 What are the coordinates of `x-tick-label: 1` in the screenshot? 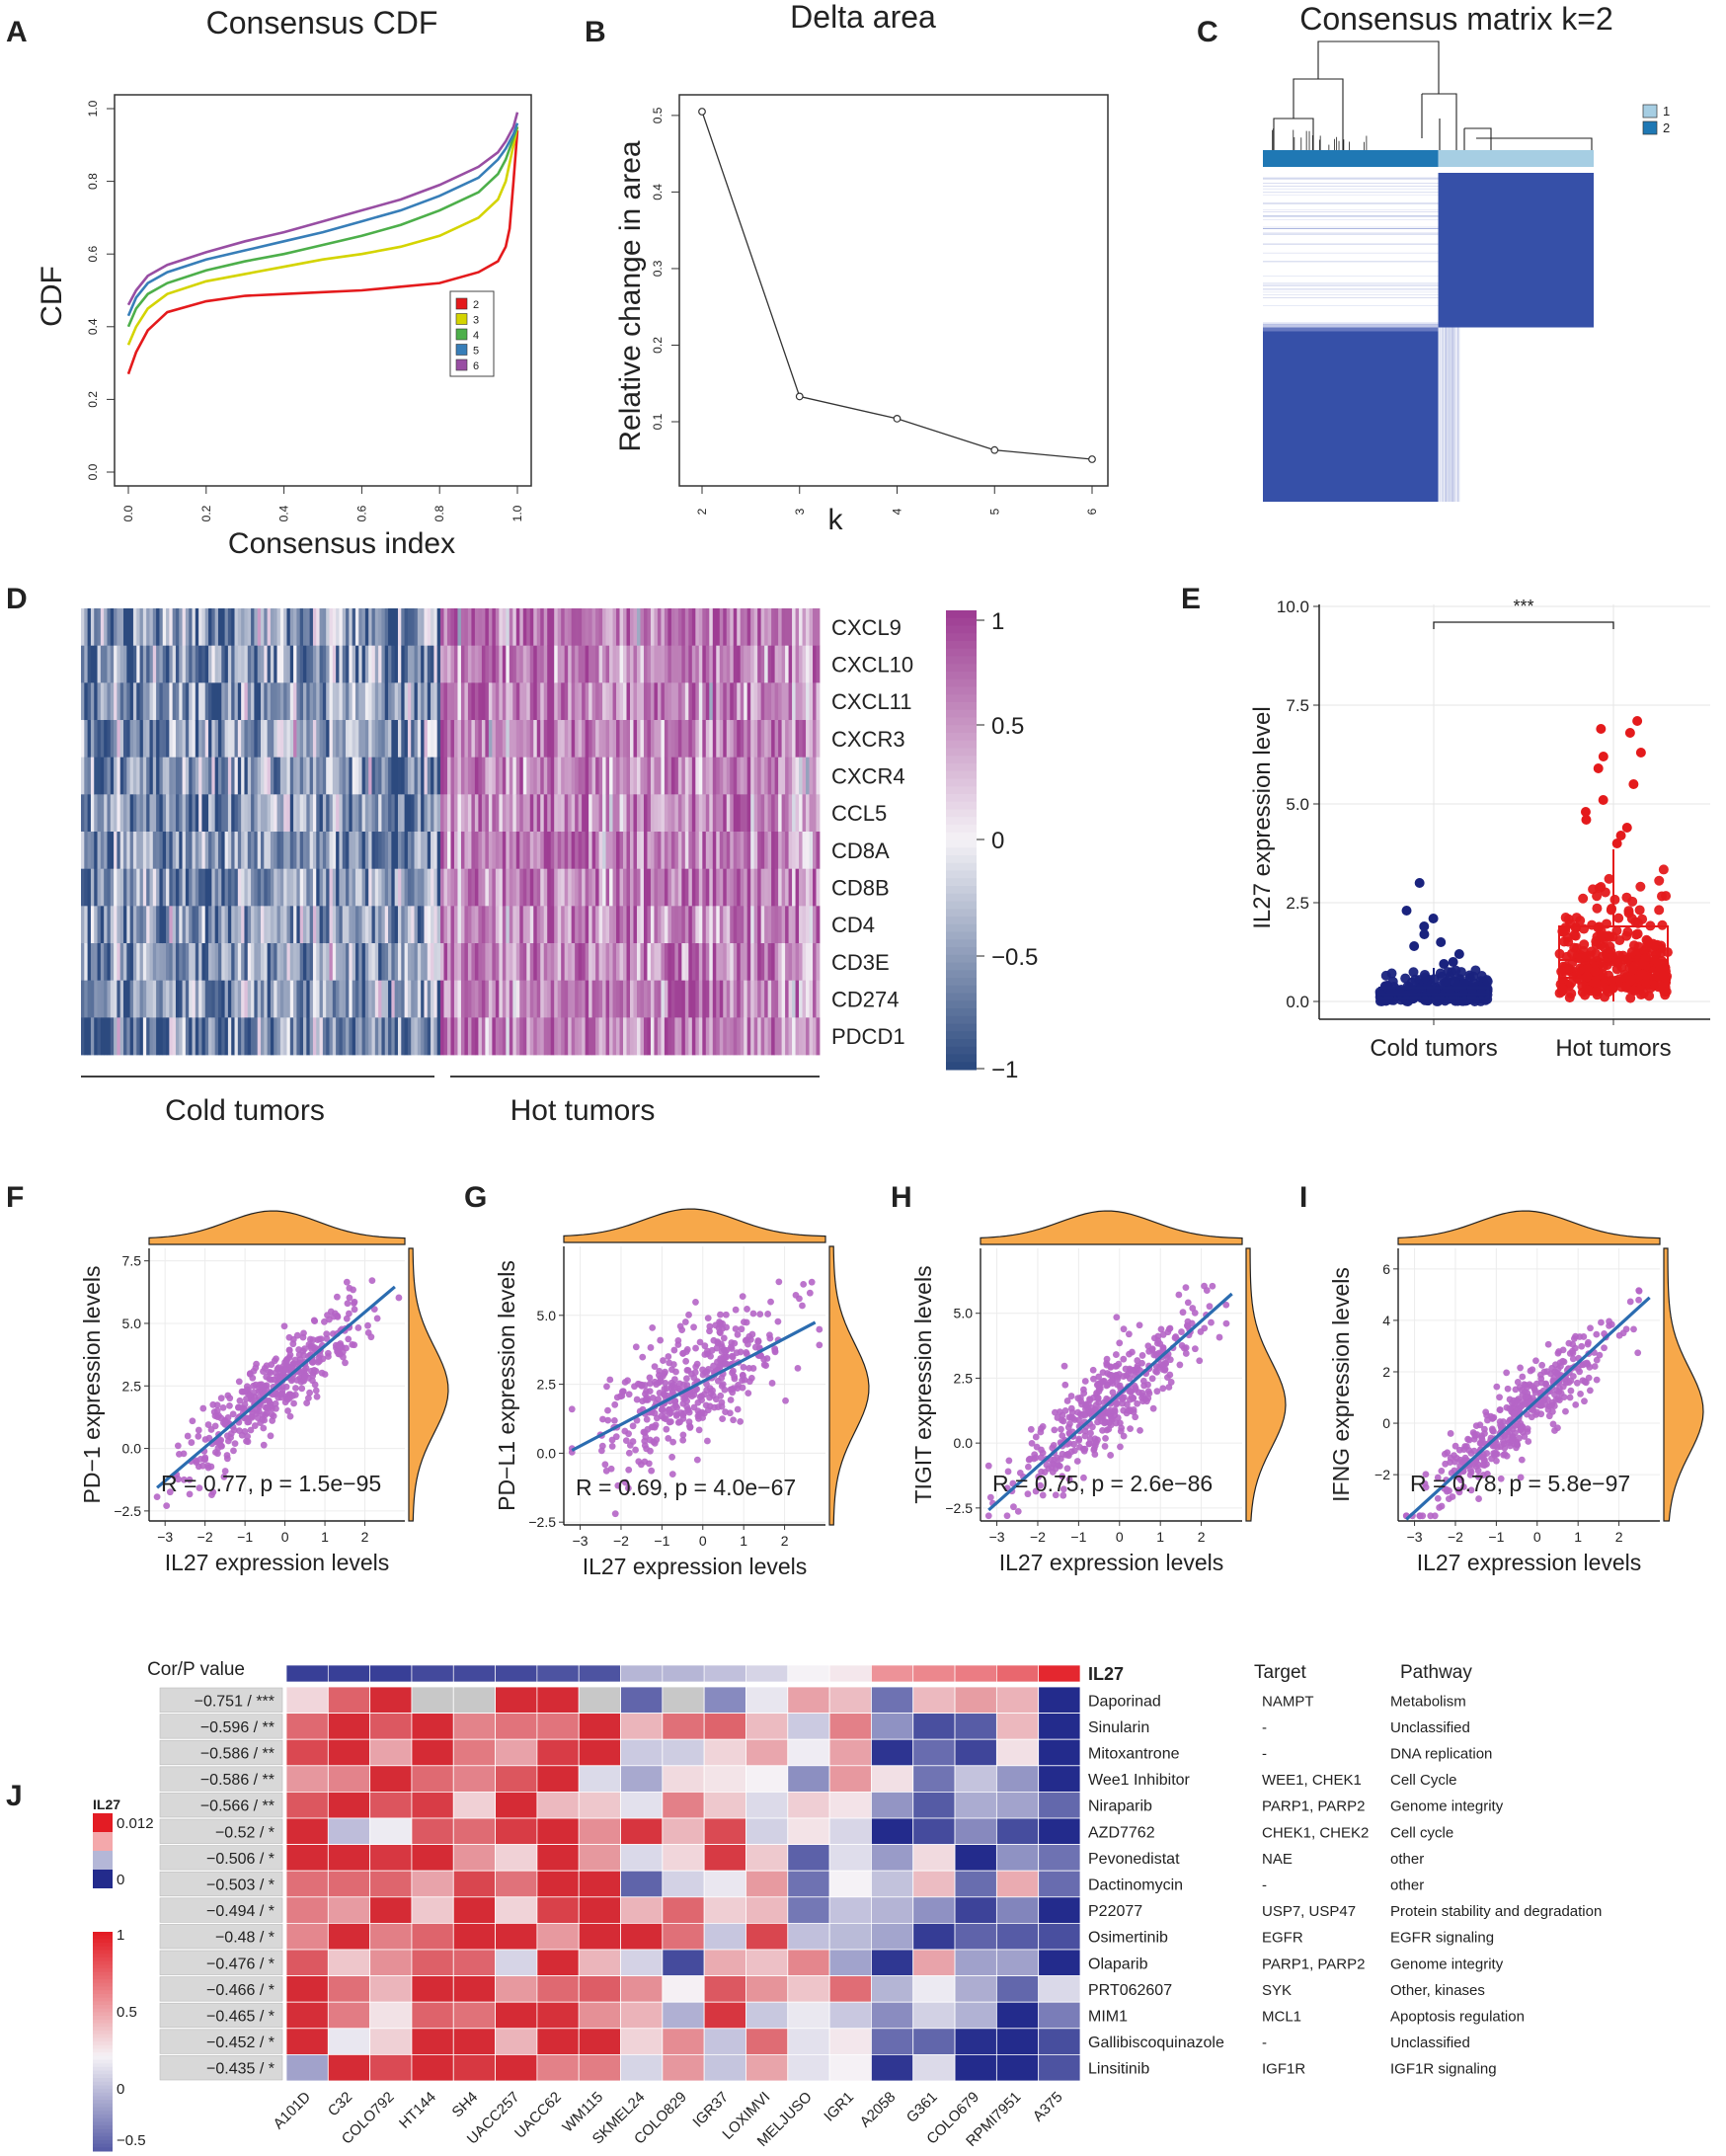 It's located at (743, 1541).